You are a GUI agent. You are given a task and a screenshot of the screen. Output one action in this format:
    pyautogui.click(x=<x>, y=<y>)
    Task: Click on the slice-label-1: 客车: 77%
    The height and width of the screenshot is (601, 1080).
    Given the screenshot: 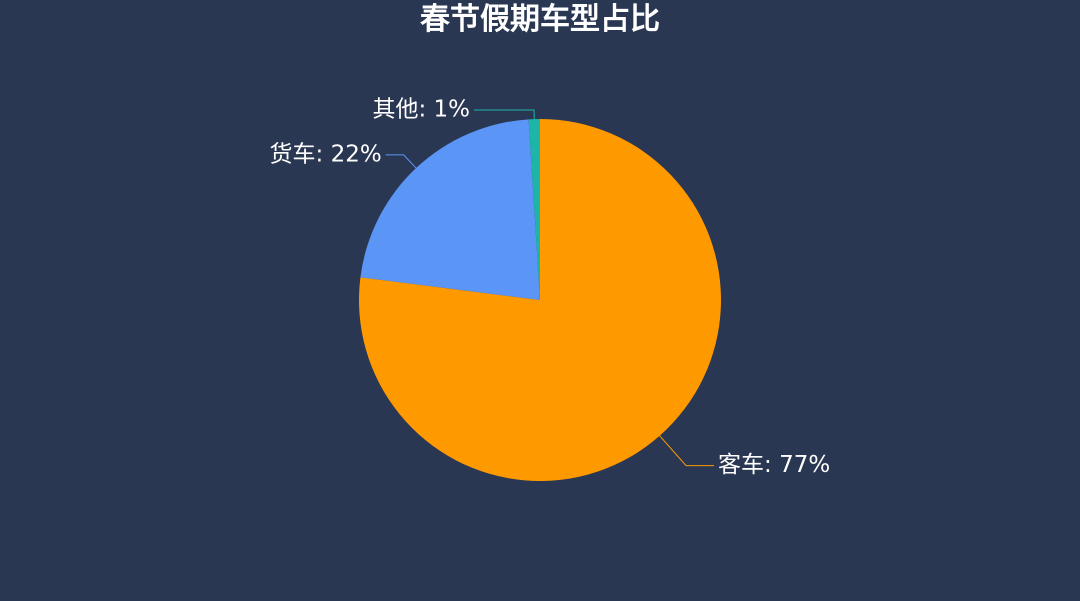 What is the action you would take?
    pyautogui.click(x=774, y=465)
    